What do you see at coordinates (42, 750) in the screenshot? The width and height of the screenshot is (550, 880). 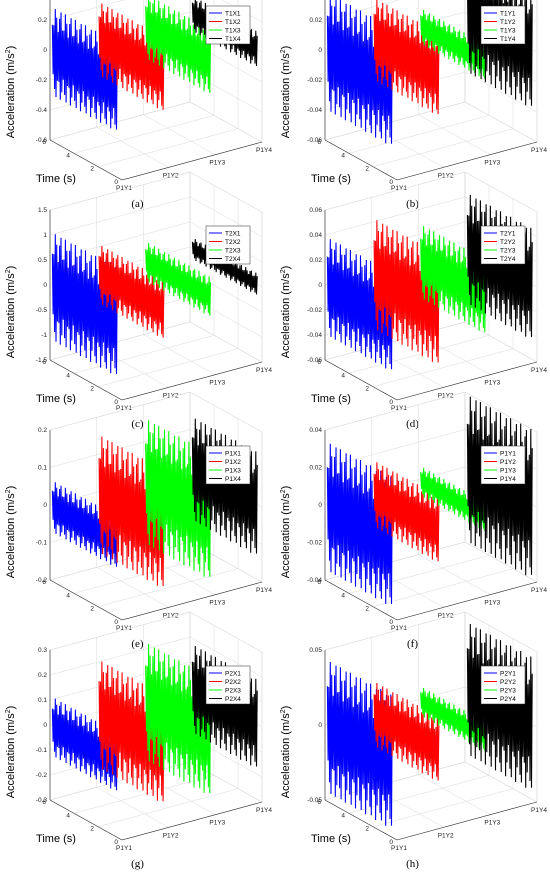 I see `z-tick-label: -0.1` at bounding box center [42, 750].